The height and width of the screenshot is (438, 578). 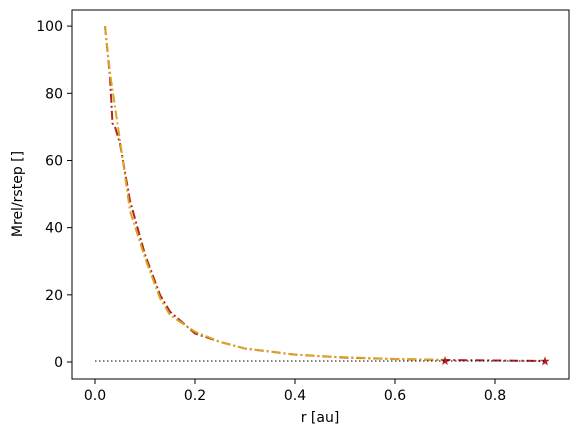 I want to click on y-tick-label: 0, so click(x=58, y=363).